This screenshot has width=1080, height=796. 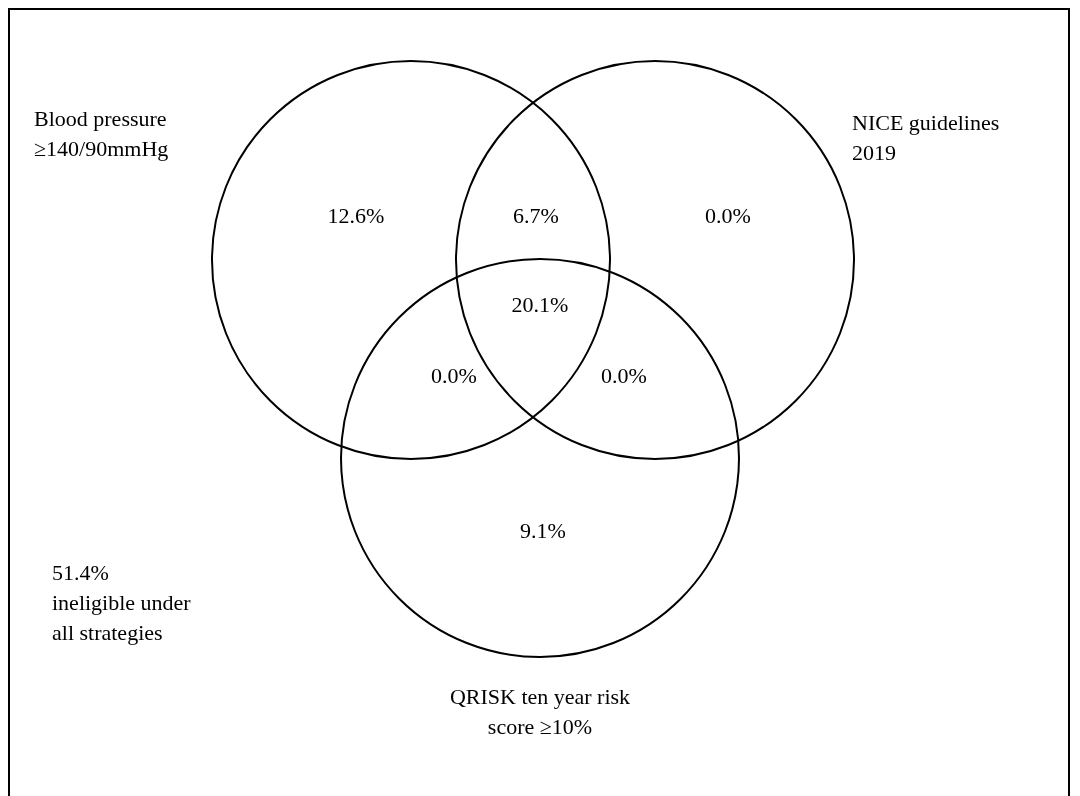 I want to click on text: 51.4% ineligible under all strategies, so click(x=122, y=602).